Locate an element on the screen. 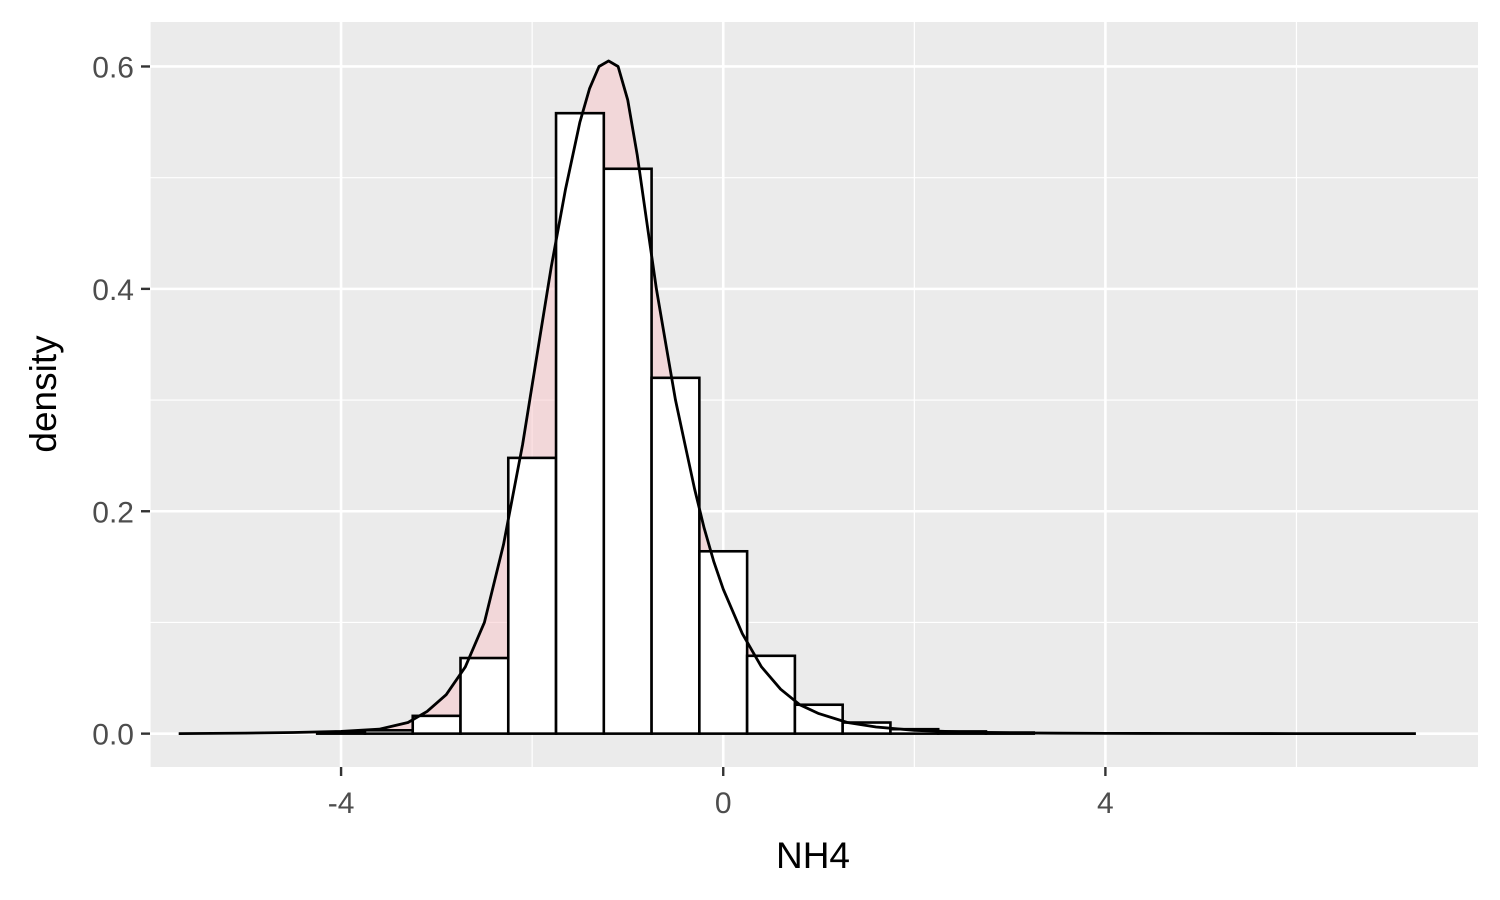  x-axis: -4 0 4 is located at coordinates (721, 793).